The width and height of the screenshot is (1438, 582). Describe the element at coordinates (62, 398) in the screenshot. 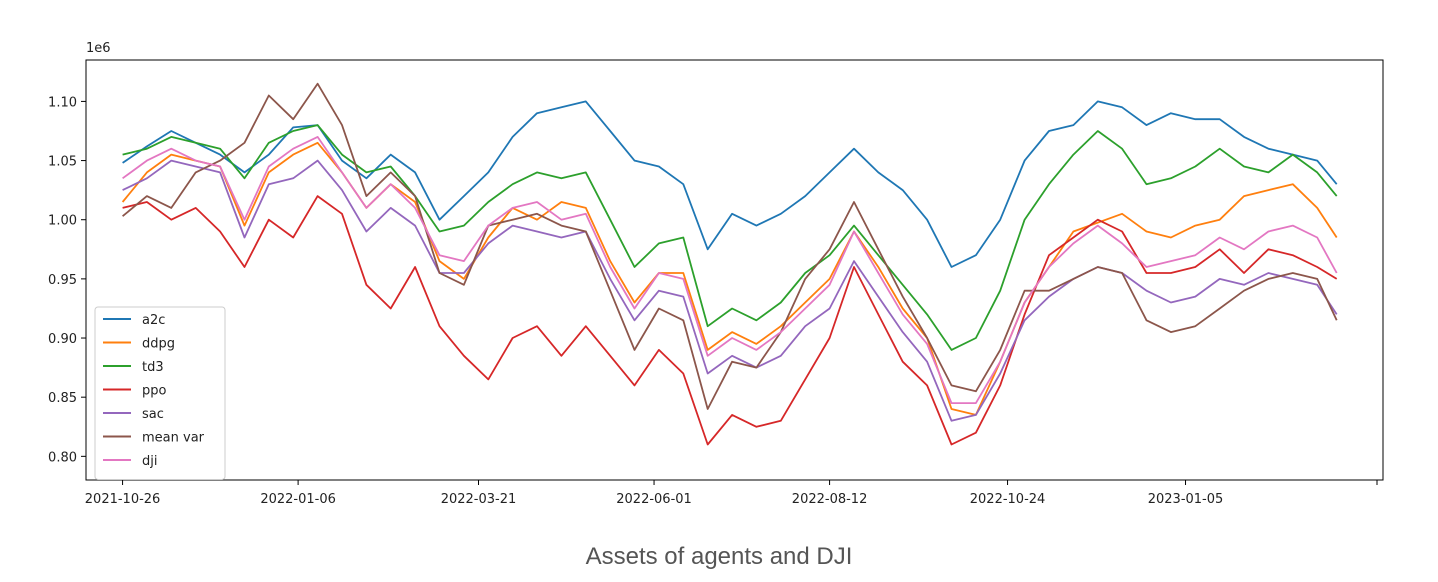

I see `y-tick-label: 0.85` at that location.